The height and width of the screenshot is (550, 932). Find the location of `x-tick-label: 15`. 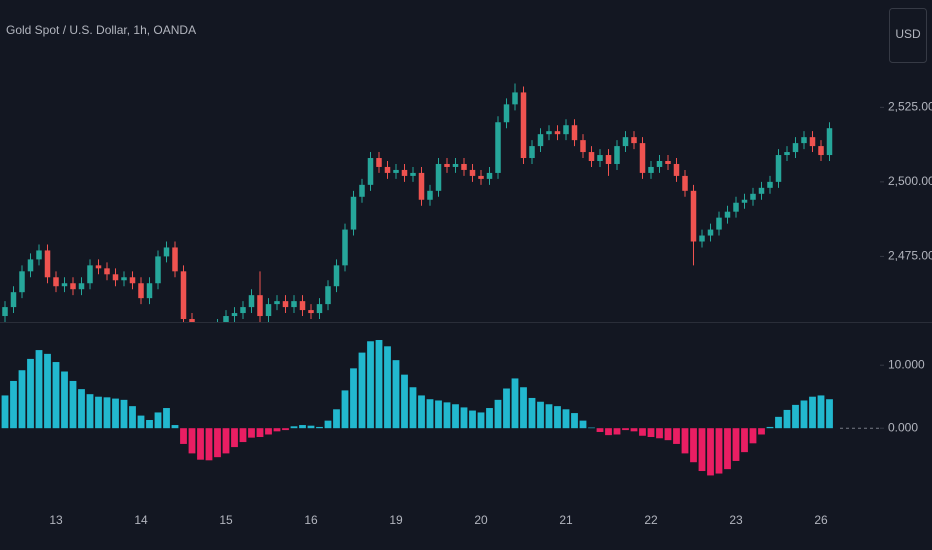

x-tick-label: 15 is located at coordinates (226, 520).